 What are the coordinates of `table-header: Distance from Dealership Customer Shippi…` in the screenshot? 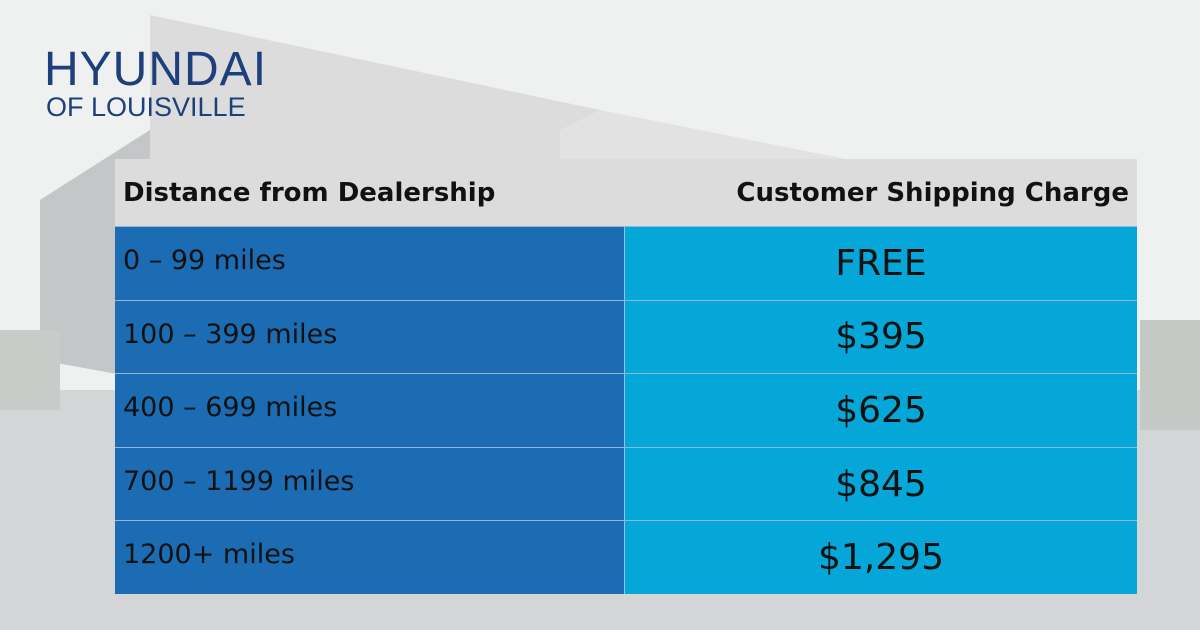 It's located at (626, 192).